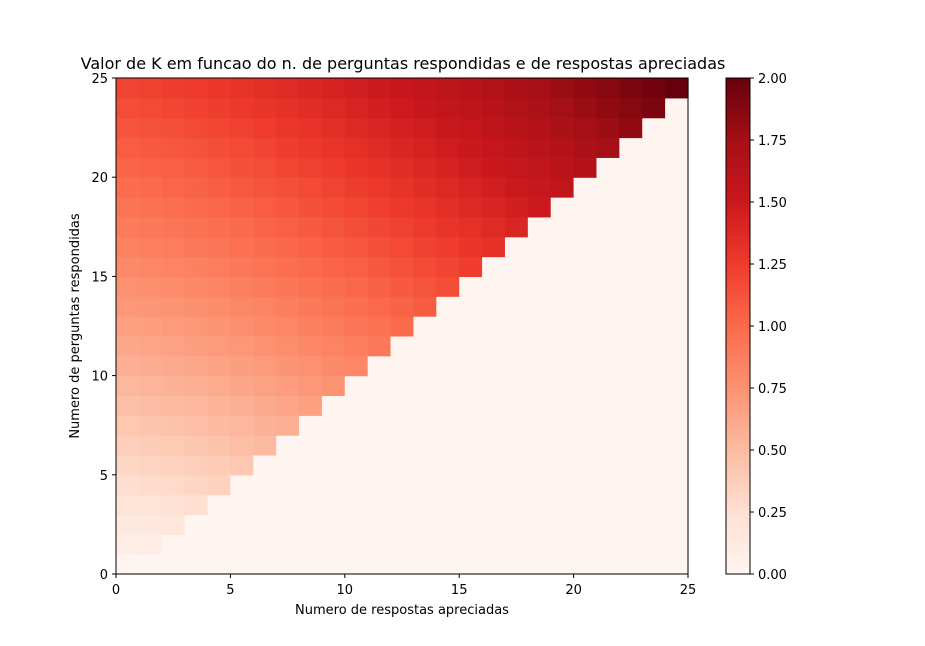  What do you see at coordinates (772, 79) in the screenshot?
I see `colorbar-tick-label: 2.00` at bounding box center [772, 79].